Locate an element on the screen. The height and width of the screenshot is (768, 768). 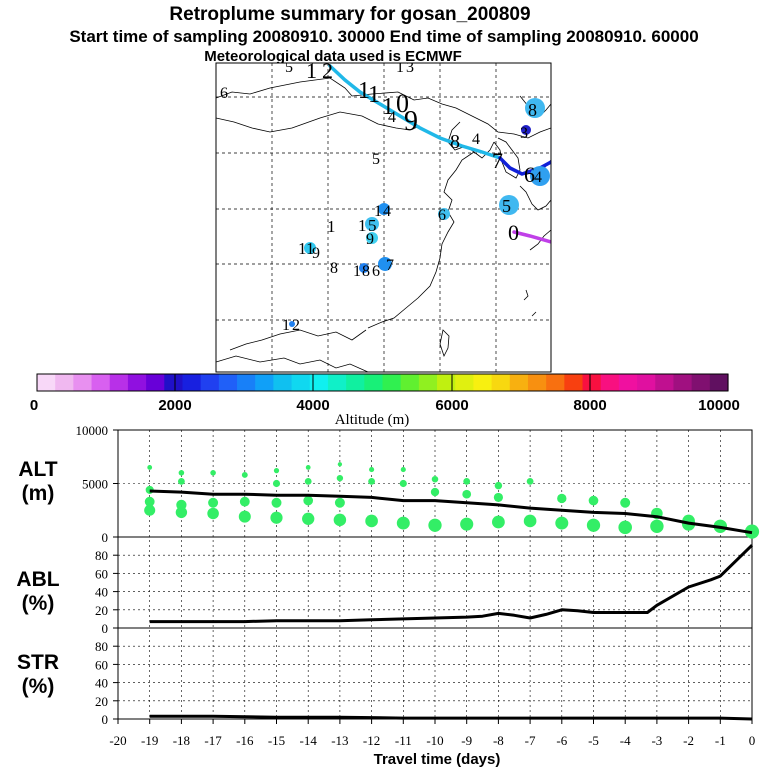
alt-panel-unit: (m) is located at coordinates (38, 493).